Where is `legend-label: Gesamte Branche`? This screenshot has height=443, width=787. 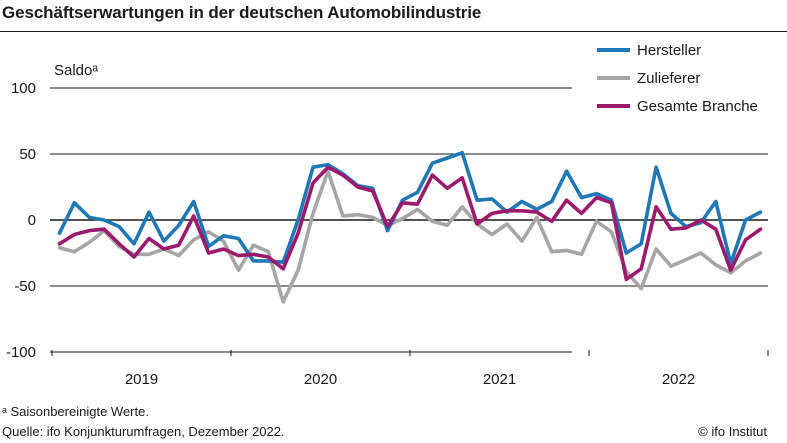
legend-label: Gesamte Branche is located at coordinates (697, 106).